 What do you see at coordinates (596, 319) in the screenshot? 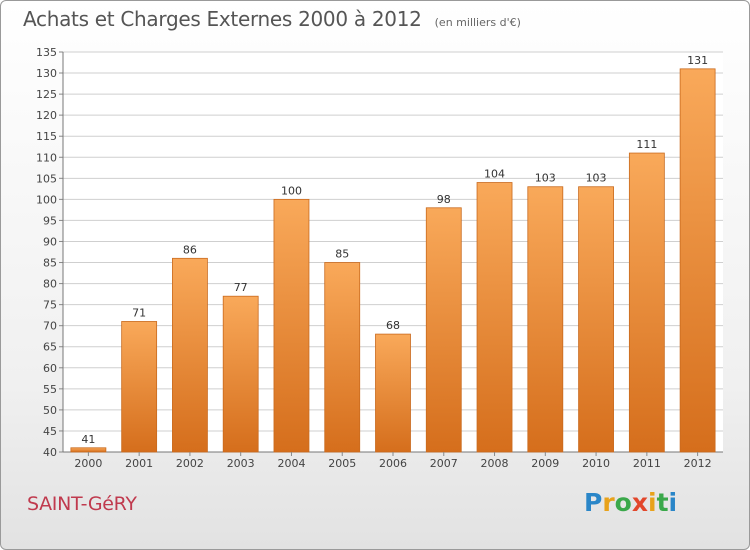
I see `bar-2010` at bounding box center [596, 319].